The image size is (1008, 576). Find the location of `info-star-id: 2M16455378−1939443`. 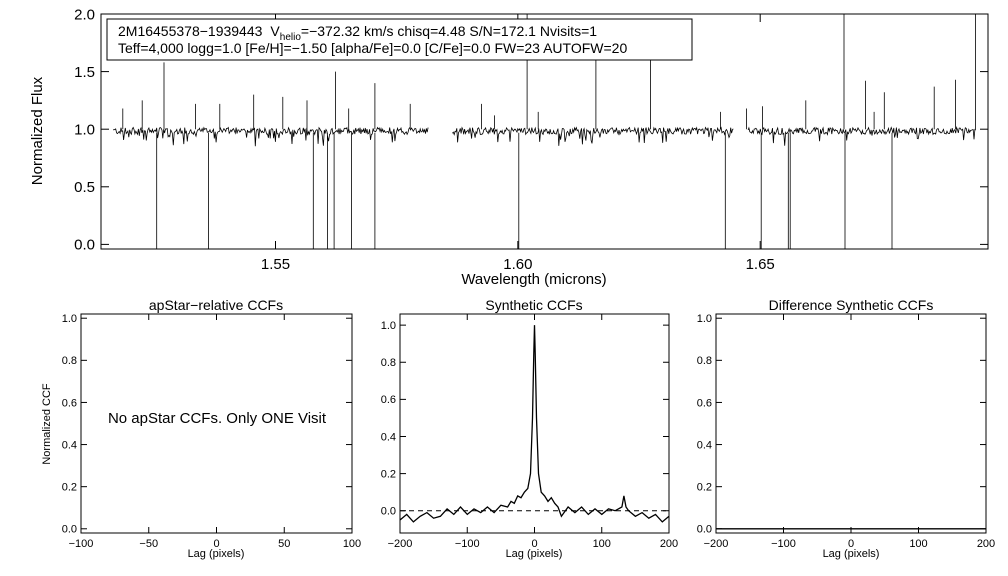

info-star-id: 2M16455378−1939443 is located at coordinates (190, 31).